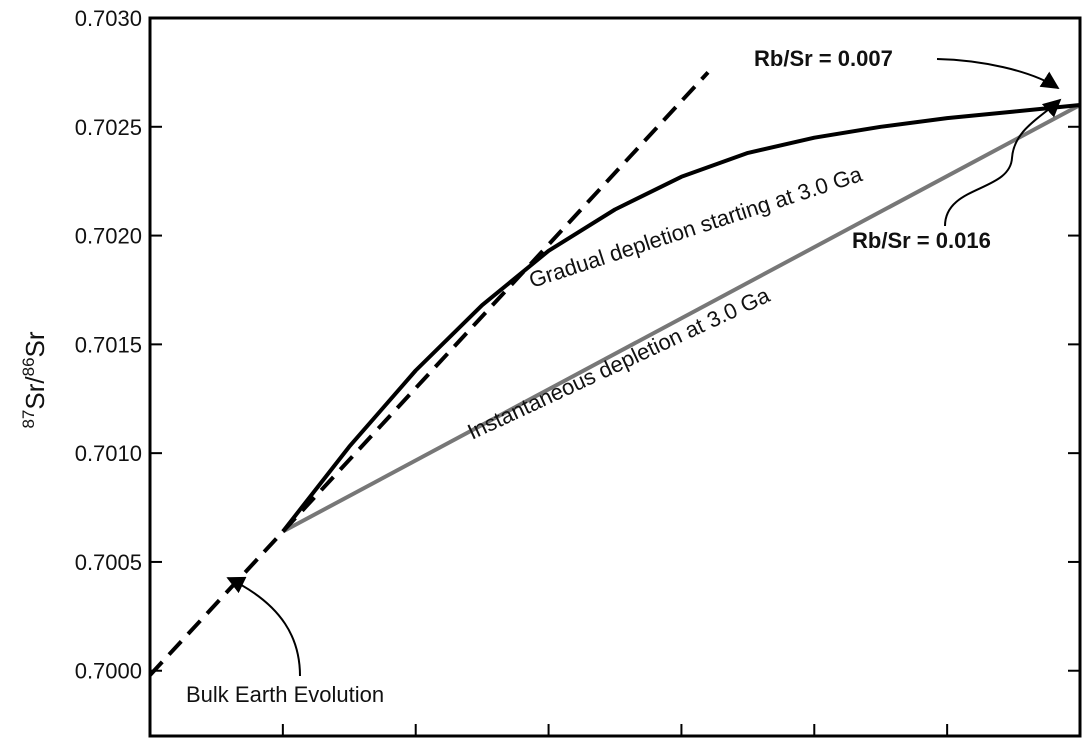 This screenshot has height=738, width=1083. I want to click on rb-sr-0007-label: Rb/Sr = 0.007, so click(823, 58).